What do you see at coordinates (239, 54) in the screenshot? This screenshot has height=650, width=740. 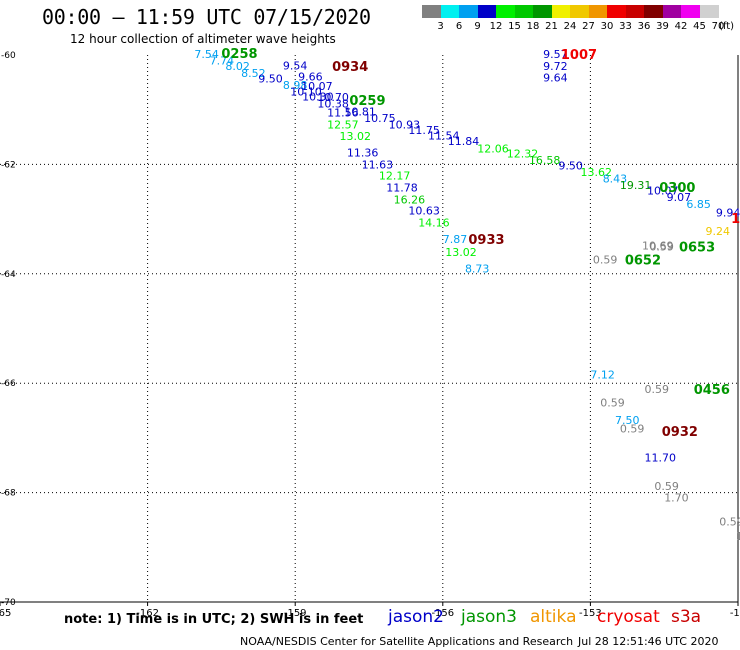 I see `pass-time-label: 0258` at bounding box center [239, 54].